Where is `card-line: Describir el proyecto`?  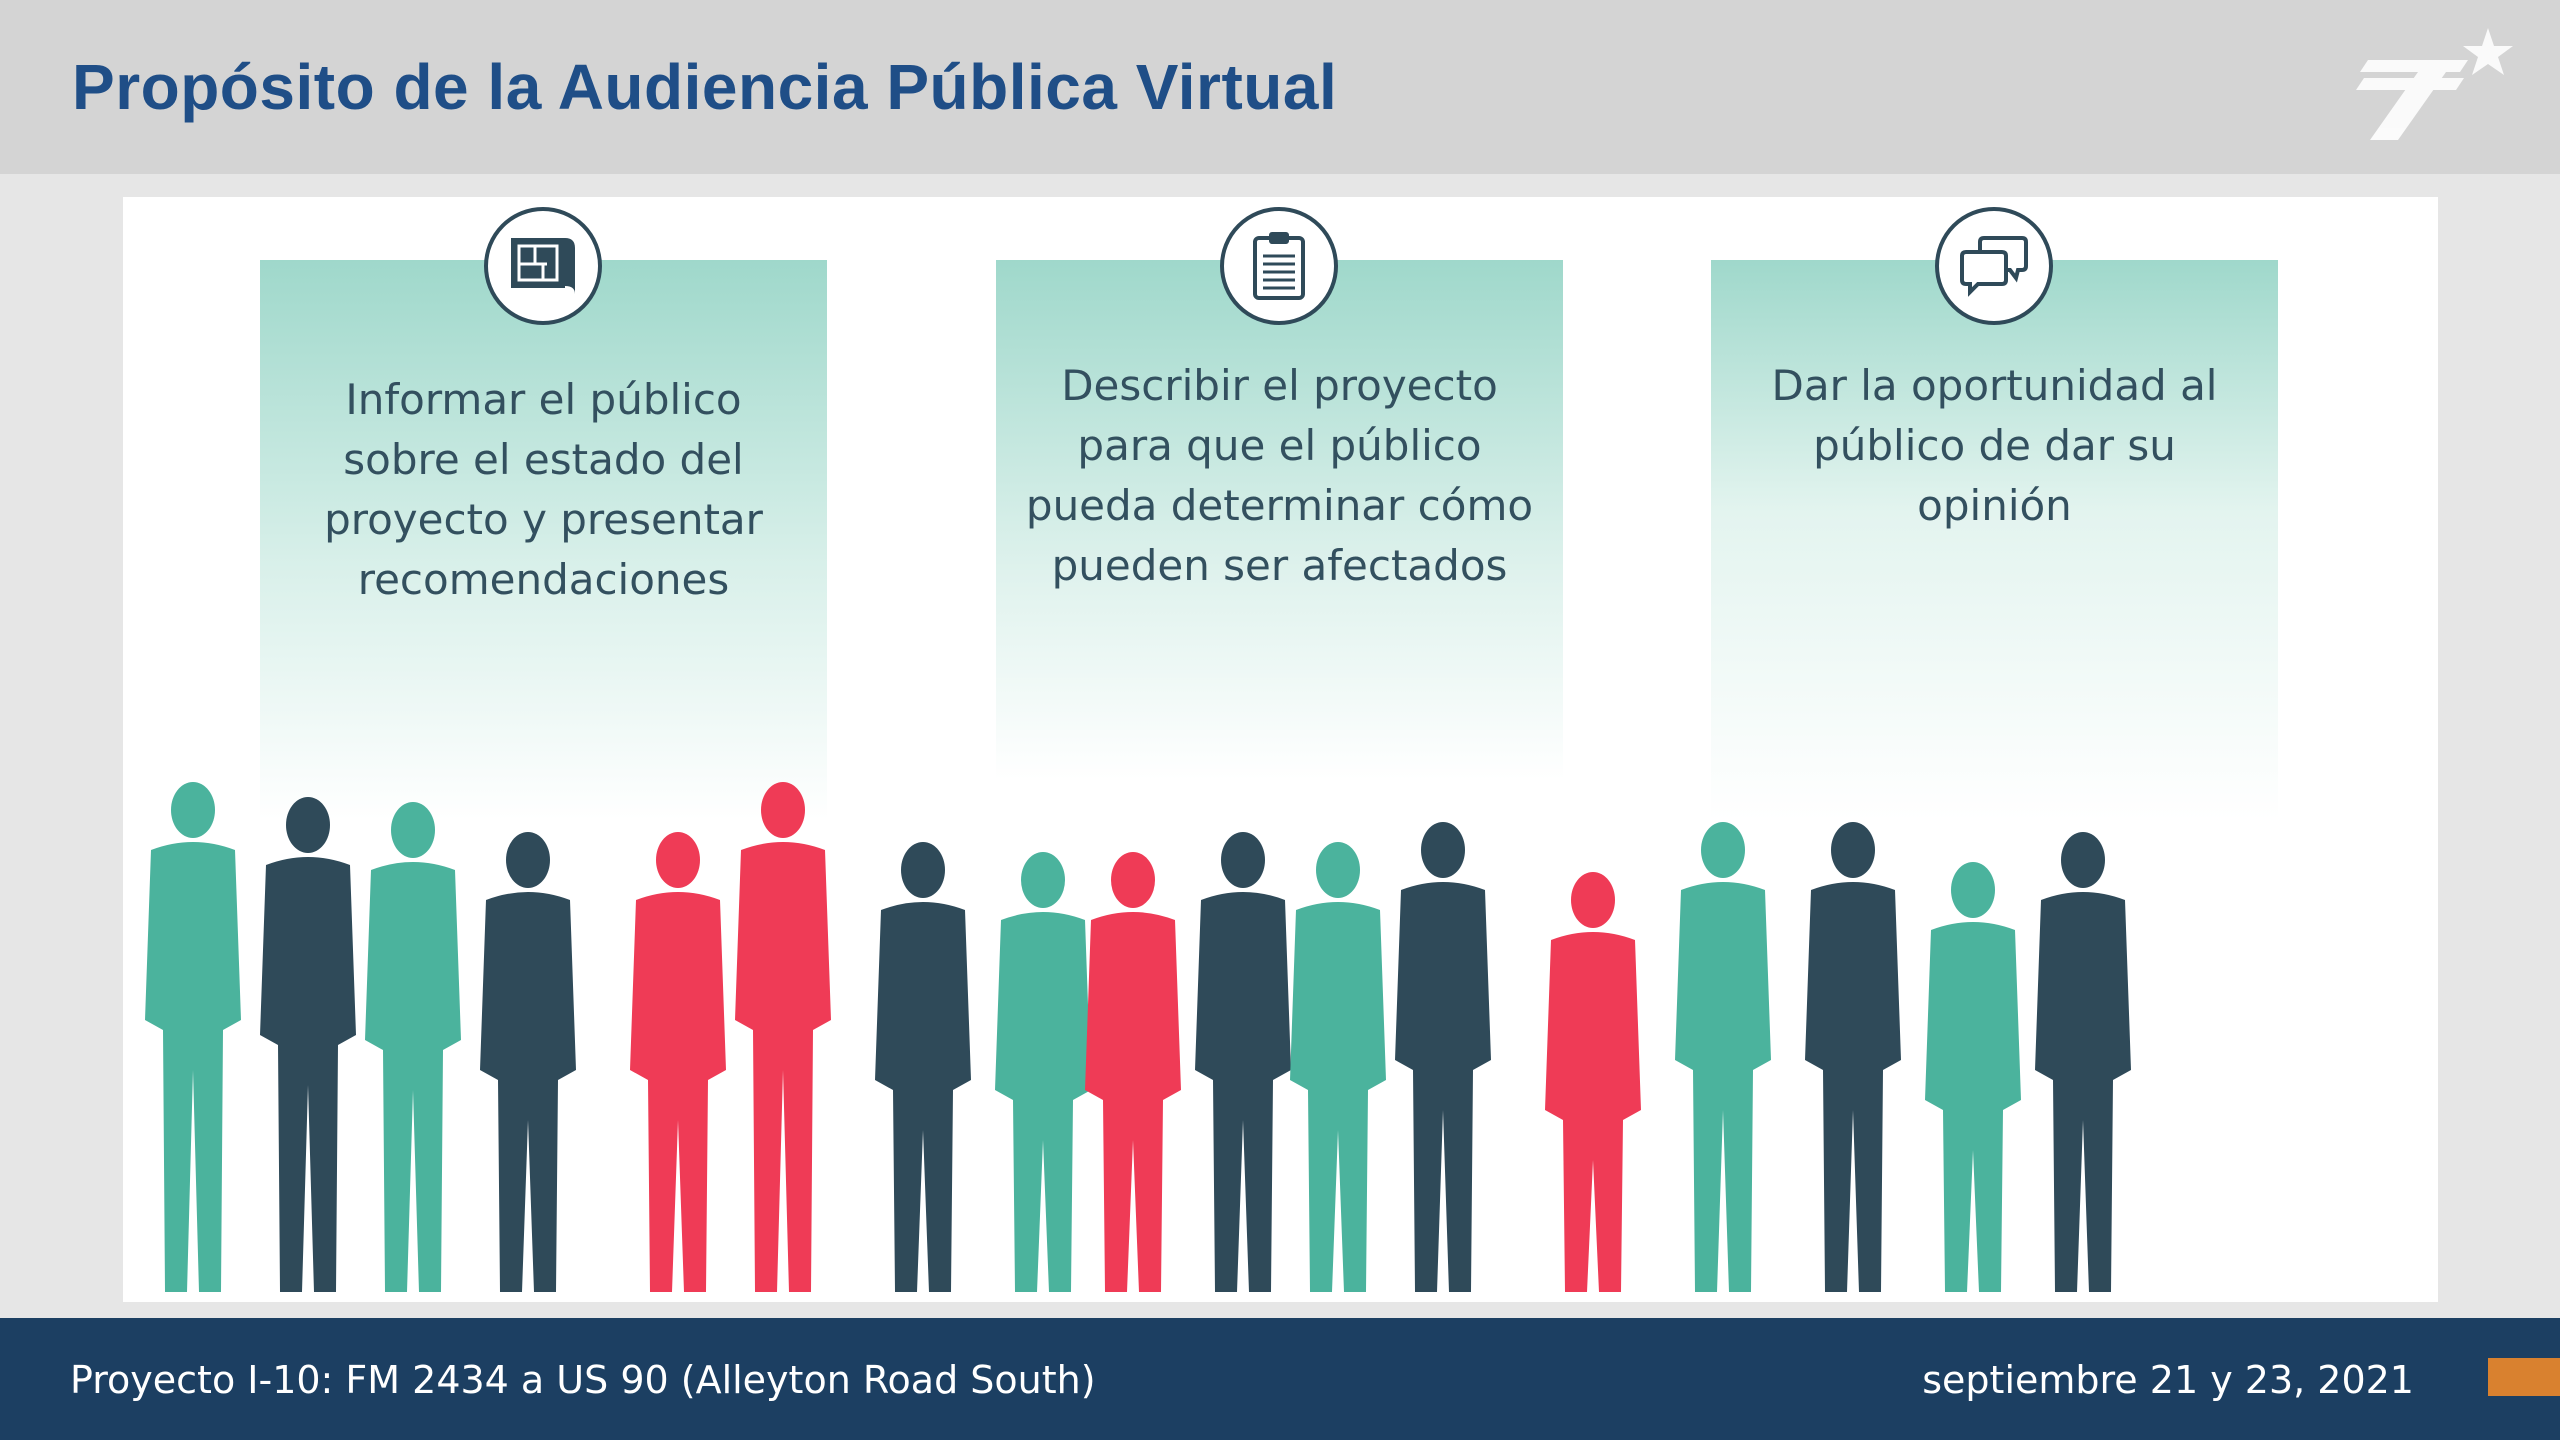 card-line: Describir el proyecto is located at coordinates (1279, 385).